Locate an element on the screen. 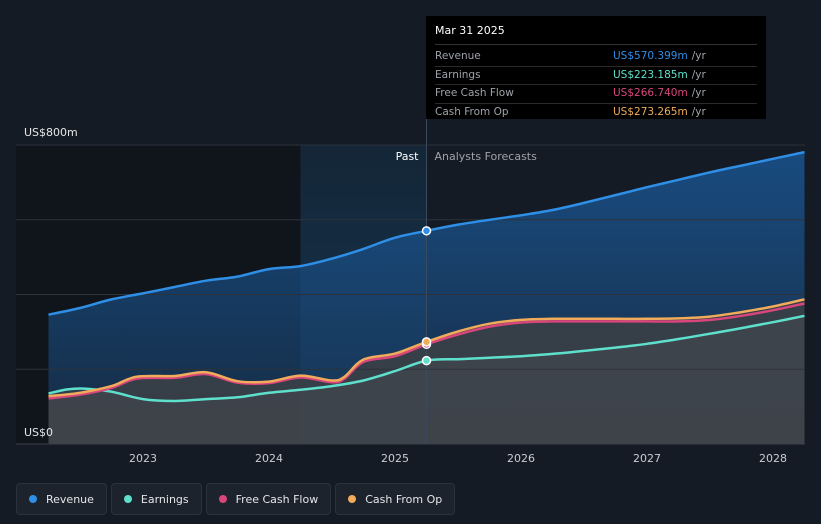 Image resolution: width=821 pixels, height=524 pixels. tooltip-row-cash-from-op: Cash From Op US$273.265m /yr is located at coordinates (596, 113).